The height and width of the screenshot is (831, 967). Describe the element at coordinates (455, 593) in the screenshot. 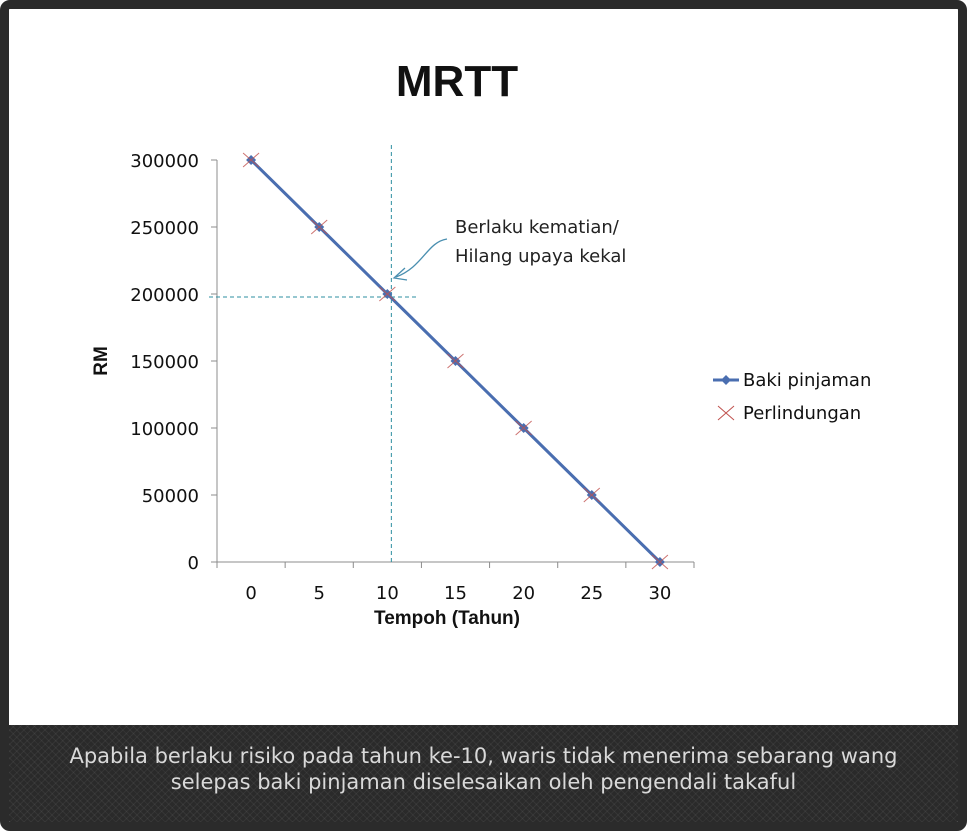

I see `x-tick-label: 15` at that location.